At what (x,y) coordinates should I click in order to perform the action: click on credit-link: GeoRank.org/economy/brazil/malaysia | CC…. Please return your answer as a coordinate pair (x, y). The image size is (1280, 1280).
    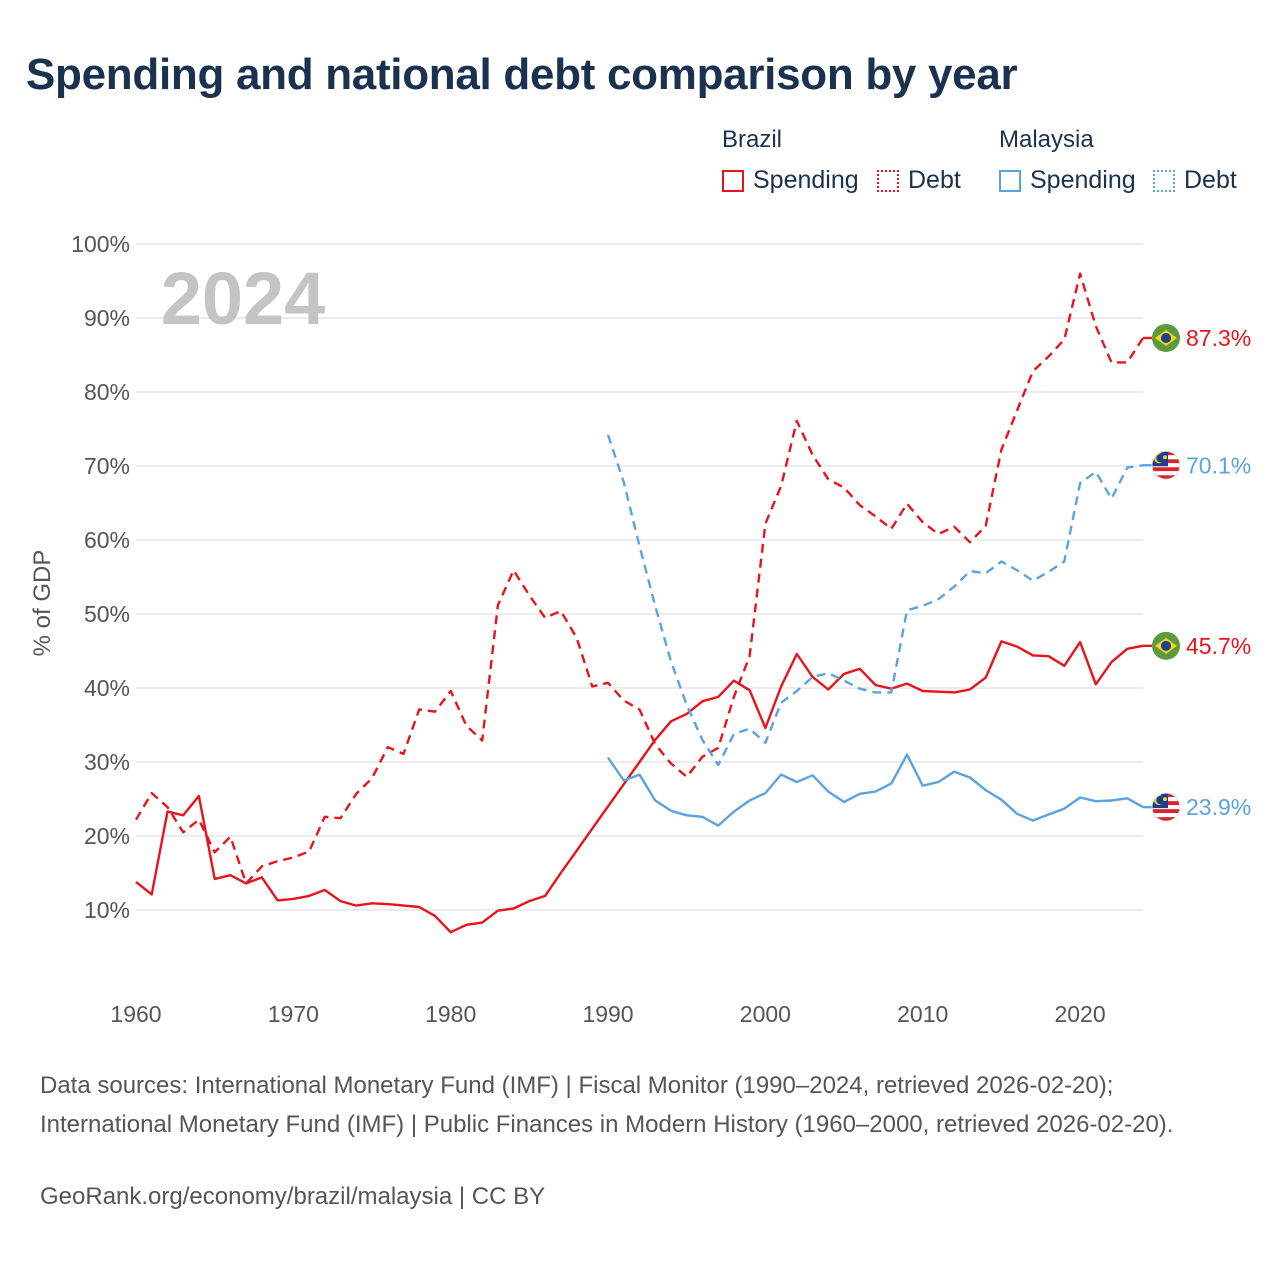
    Looking at the image, I should click on (293, 1196).